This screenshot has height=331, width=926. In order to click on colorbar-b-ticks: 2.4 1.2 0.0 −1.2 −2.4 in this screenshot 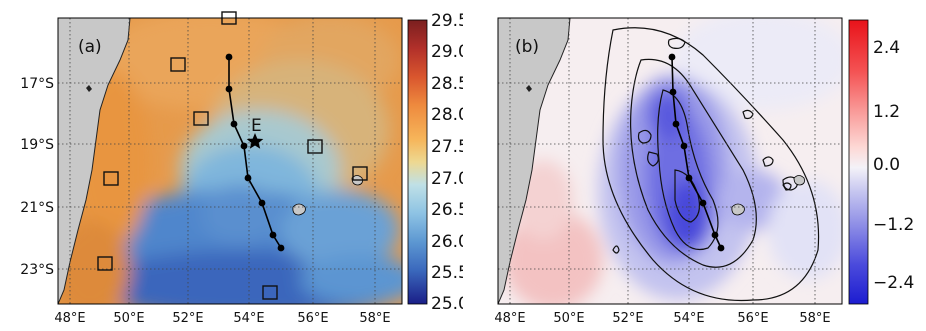, I will do `click(893, 165)`.